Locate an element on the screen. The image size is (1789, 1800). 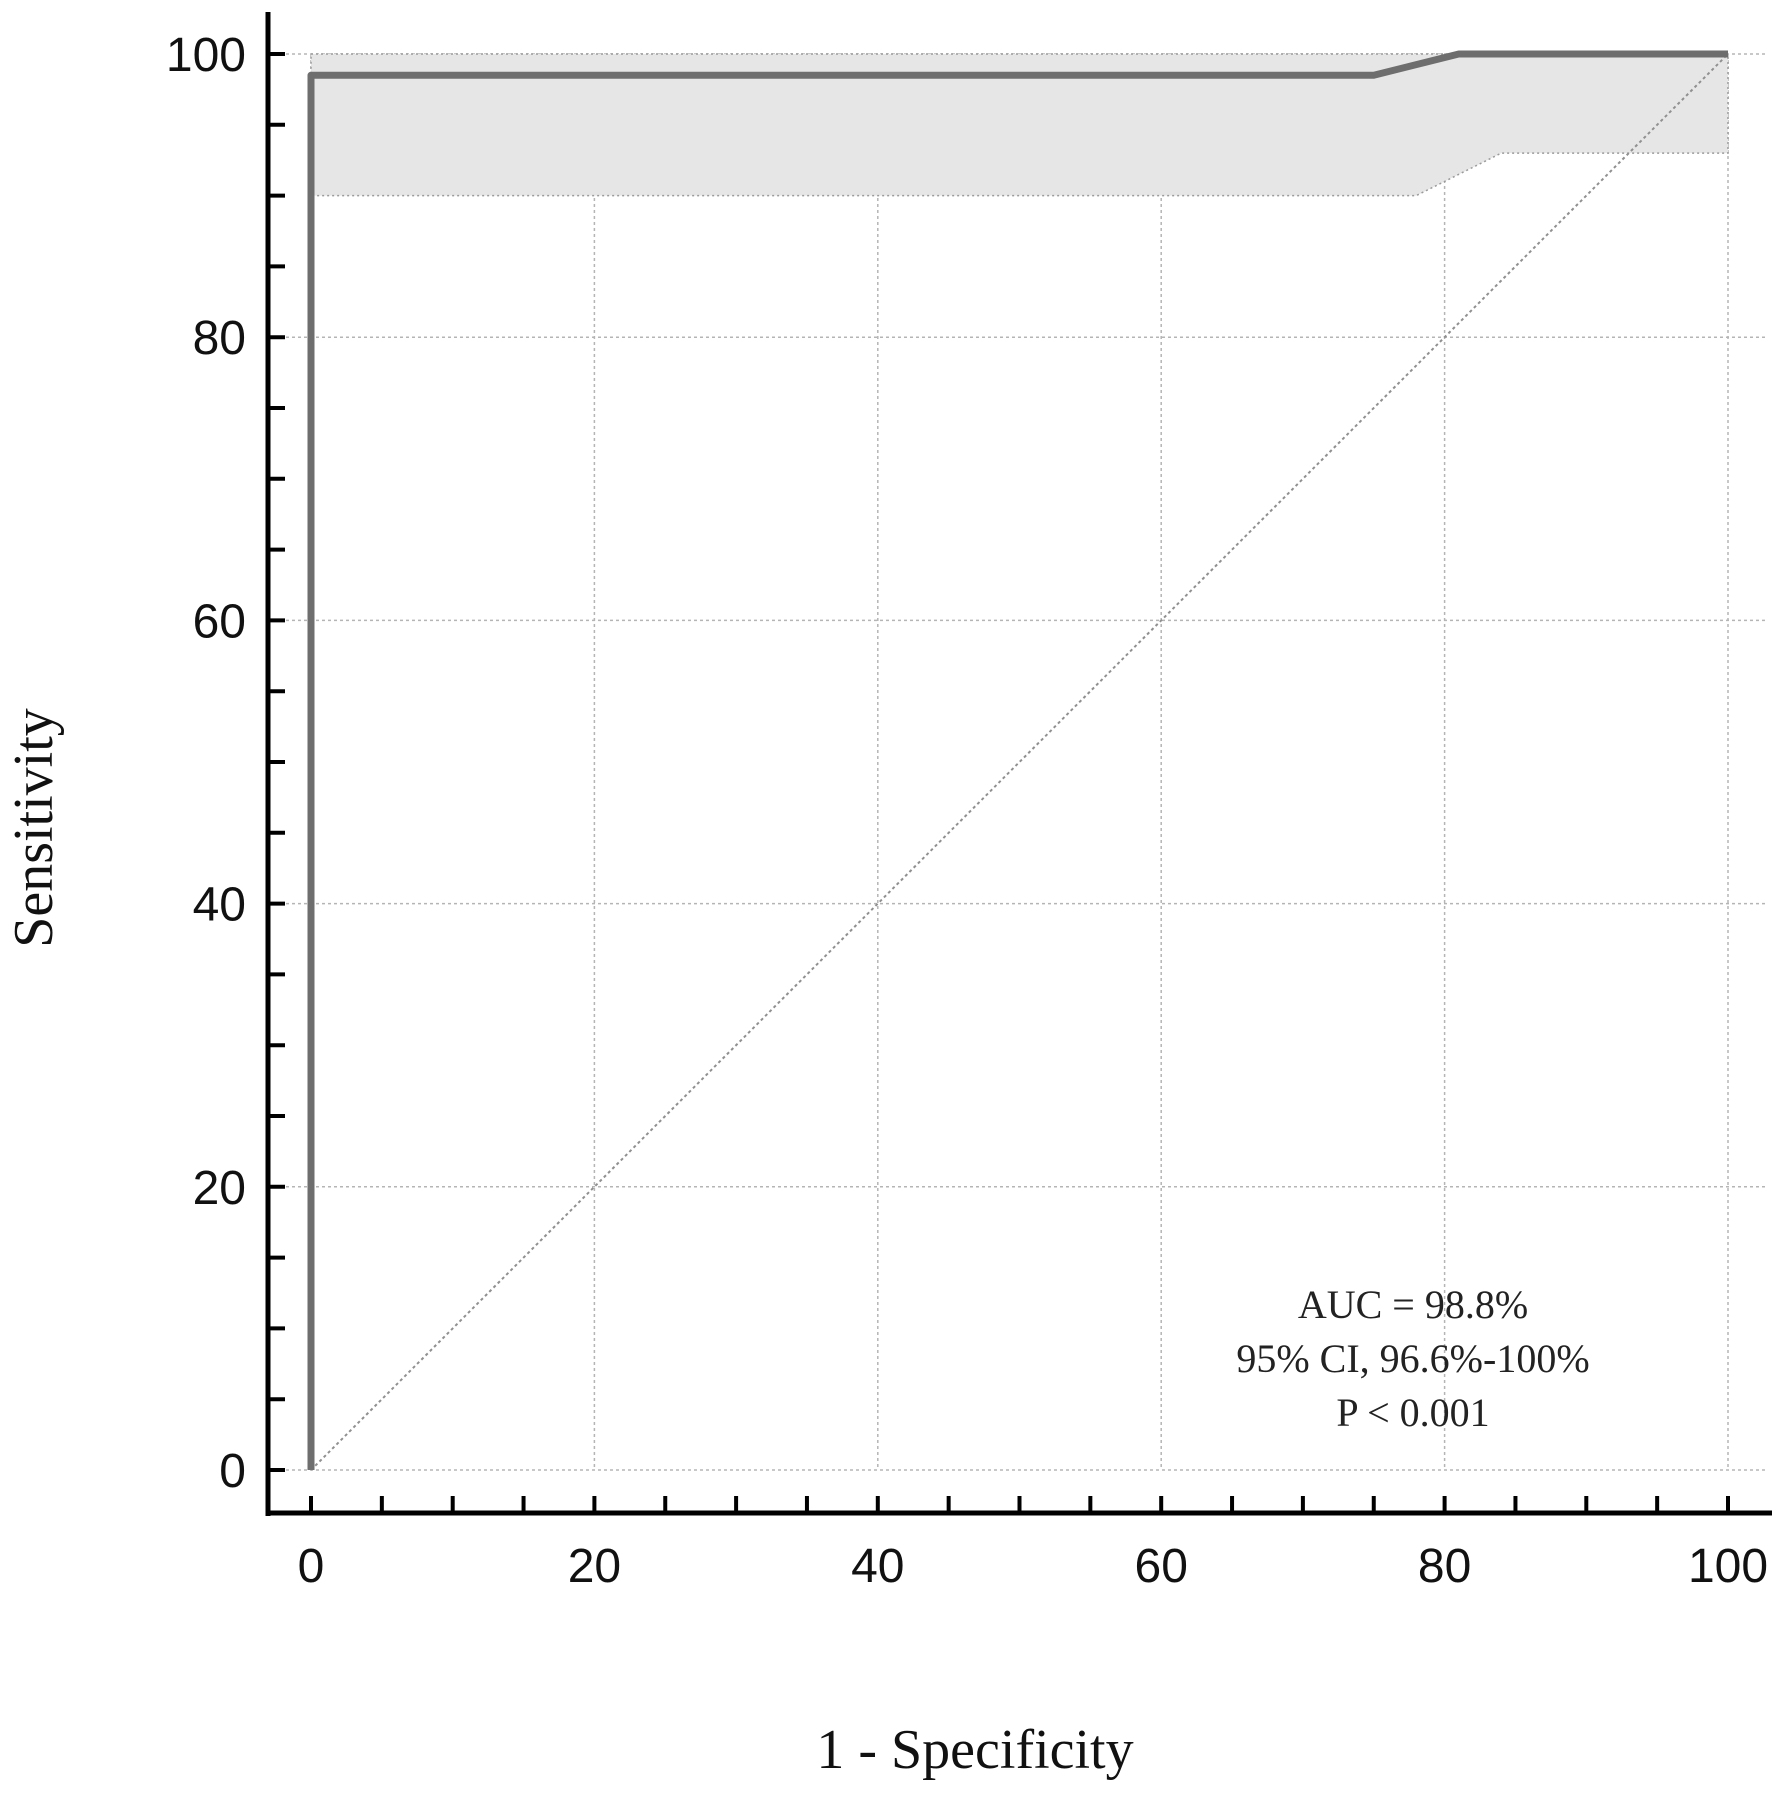
y-tick-label: 20 is located at coordinates (219, 1188).